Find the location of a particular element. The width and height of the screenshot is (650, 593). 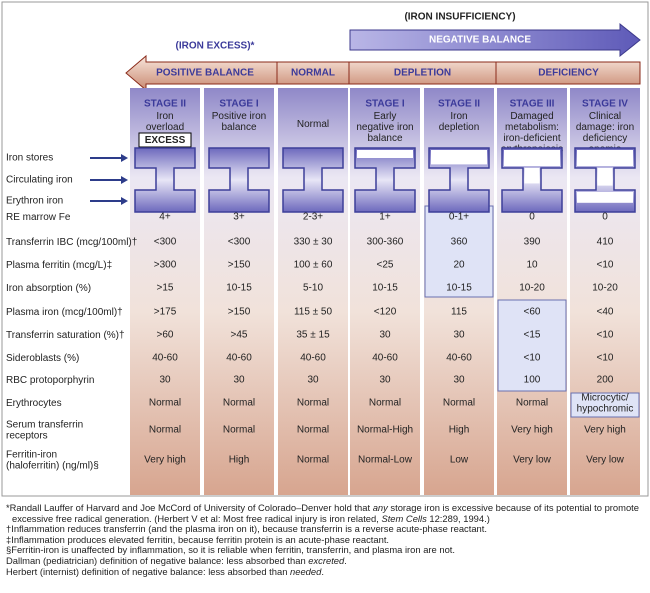

row-label-line: Sideroblasts (%) is located at coordinates (42, 358).